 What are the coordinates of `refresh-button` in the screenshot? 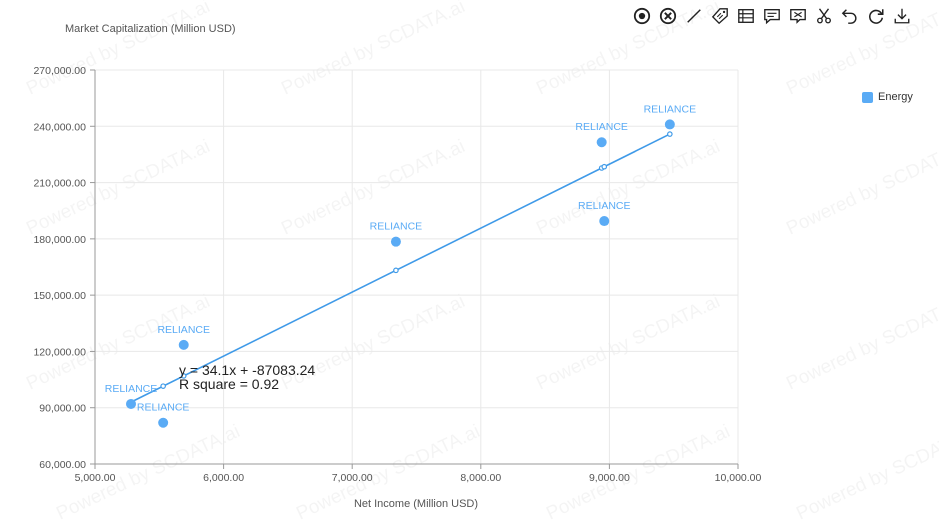 It's located at (876, 16).